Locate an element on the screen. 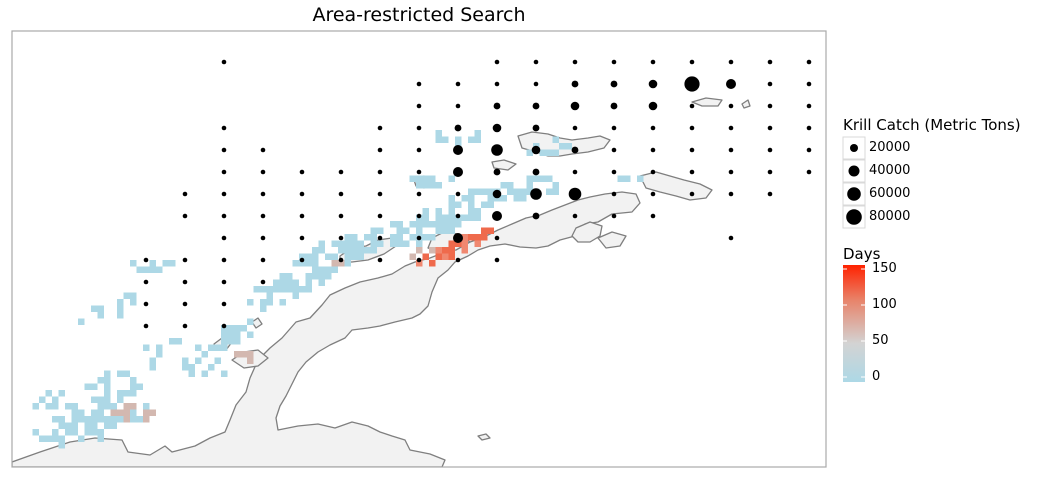 The image size is (1056, 480). elephant-island is located at coordinates (707, 102).